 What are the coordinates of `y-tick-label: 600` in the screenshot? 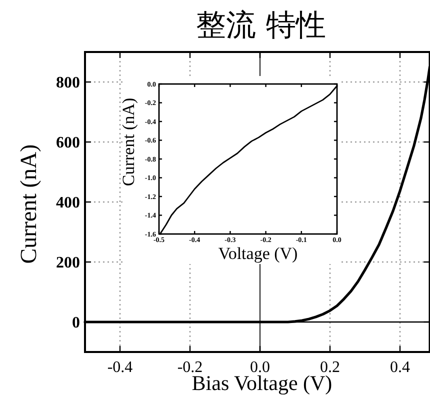 It's located at (68, 143).